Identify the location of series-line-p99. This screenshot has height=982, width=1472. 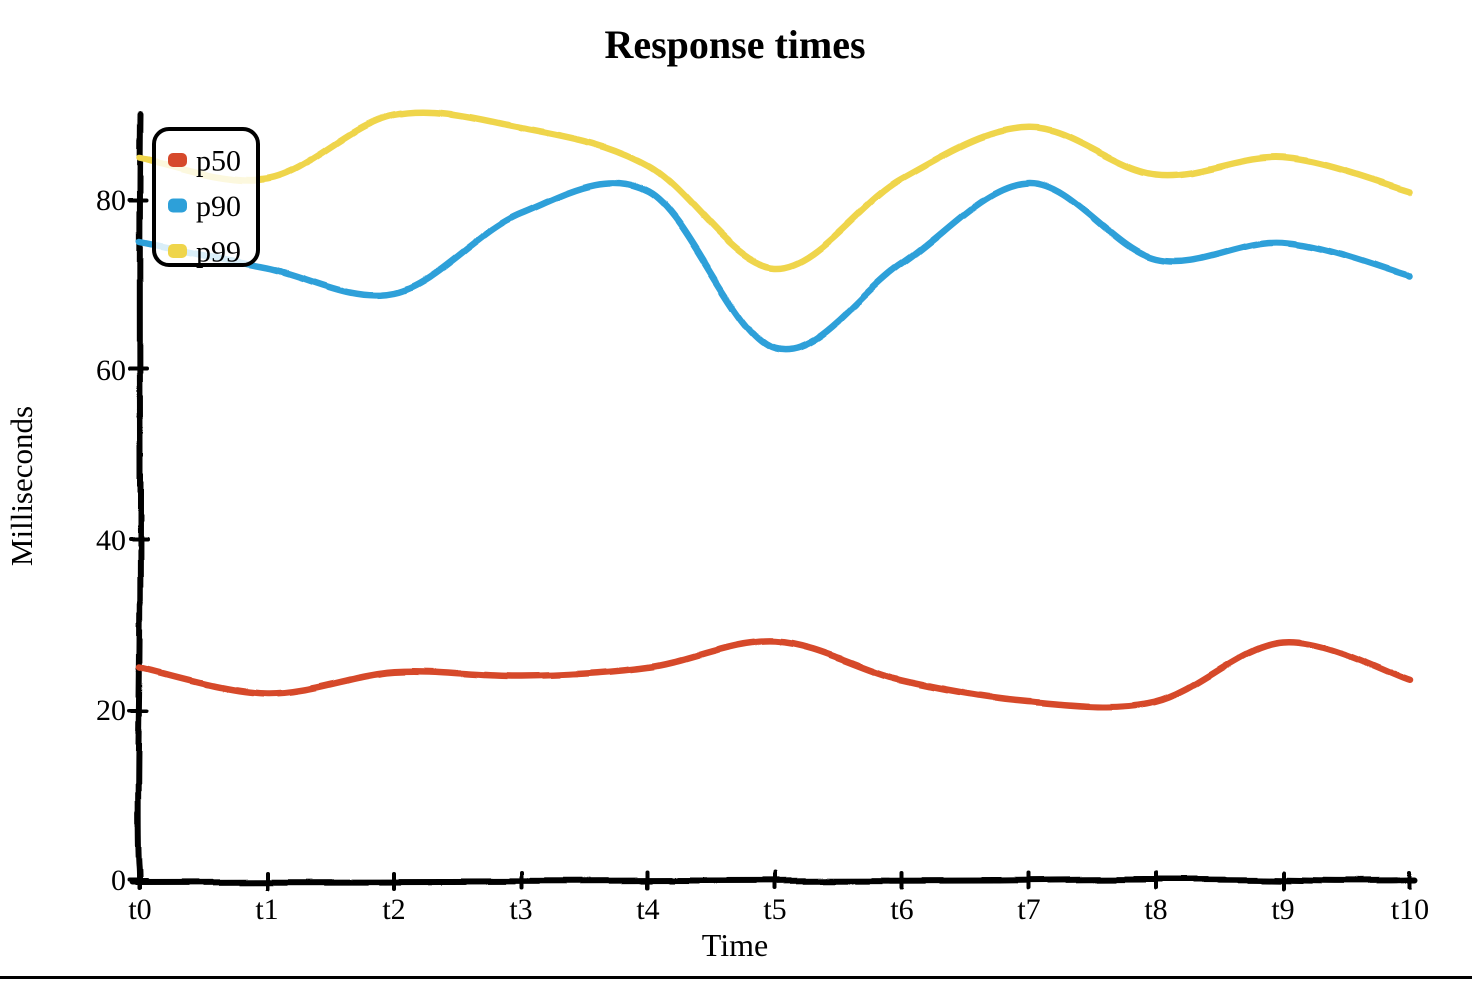
(775, 190).